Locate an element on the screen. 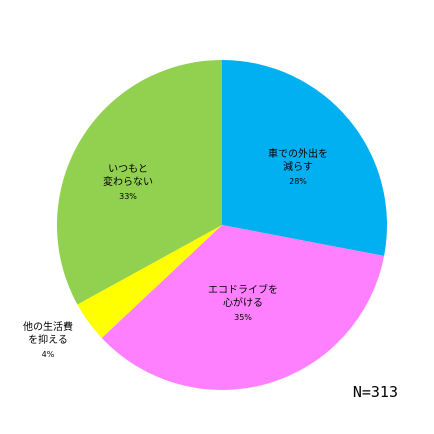 Image resolution: width=434 pixels, height=434 pixels. slice-label-line: 心がける is located at coordinates (243, 302).